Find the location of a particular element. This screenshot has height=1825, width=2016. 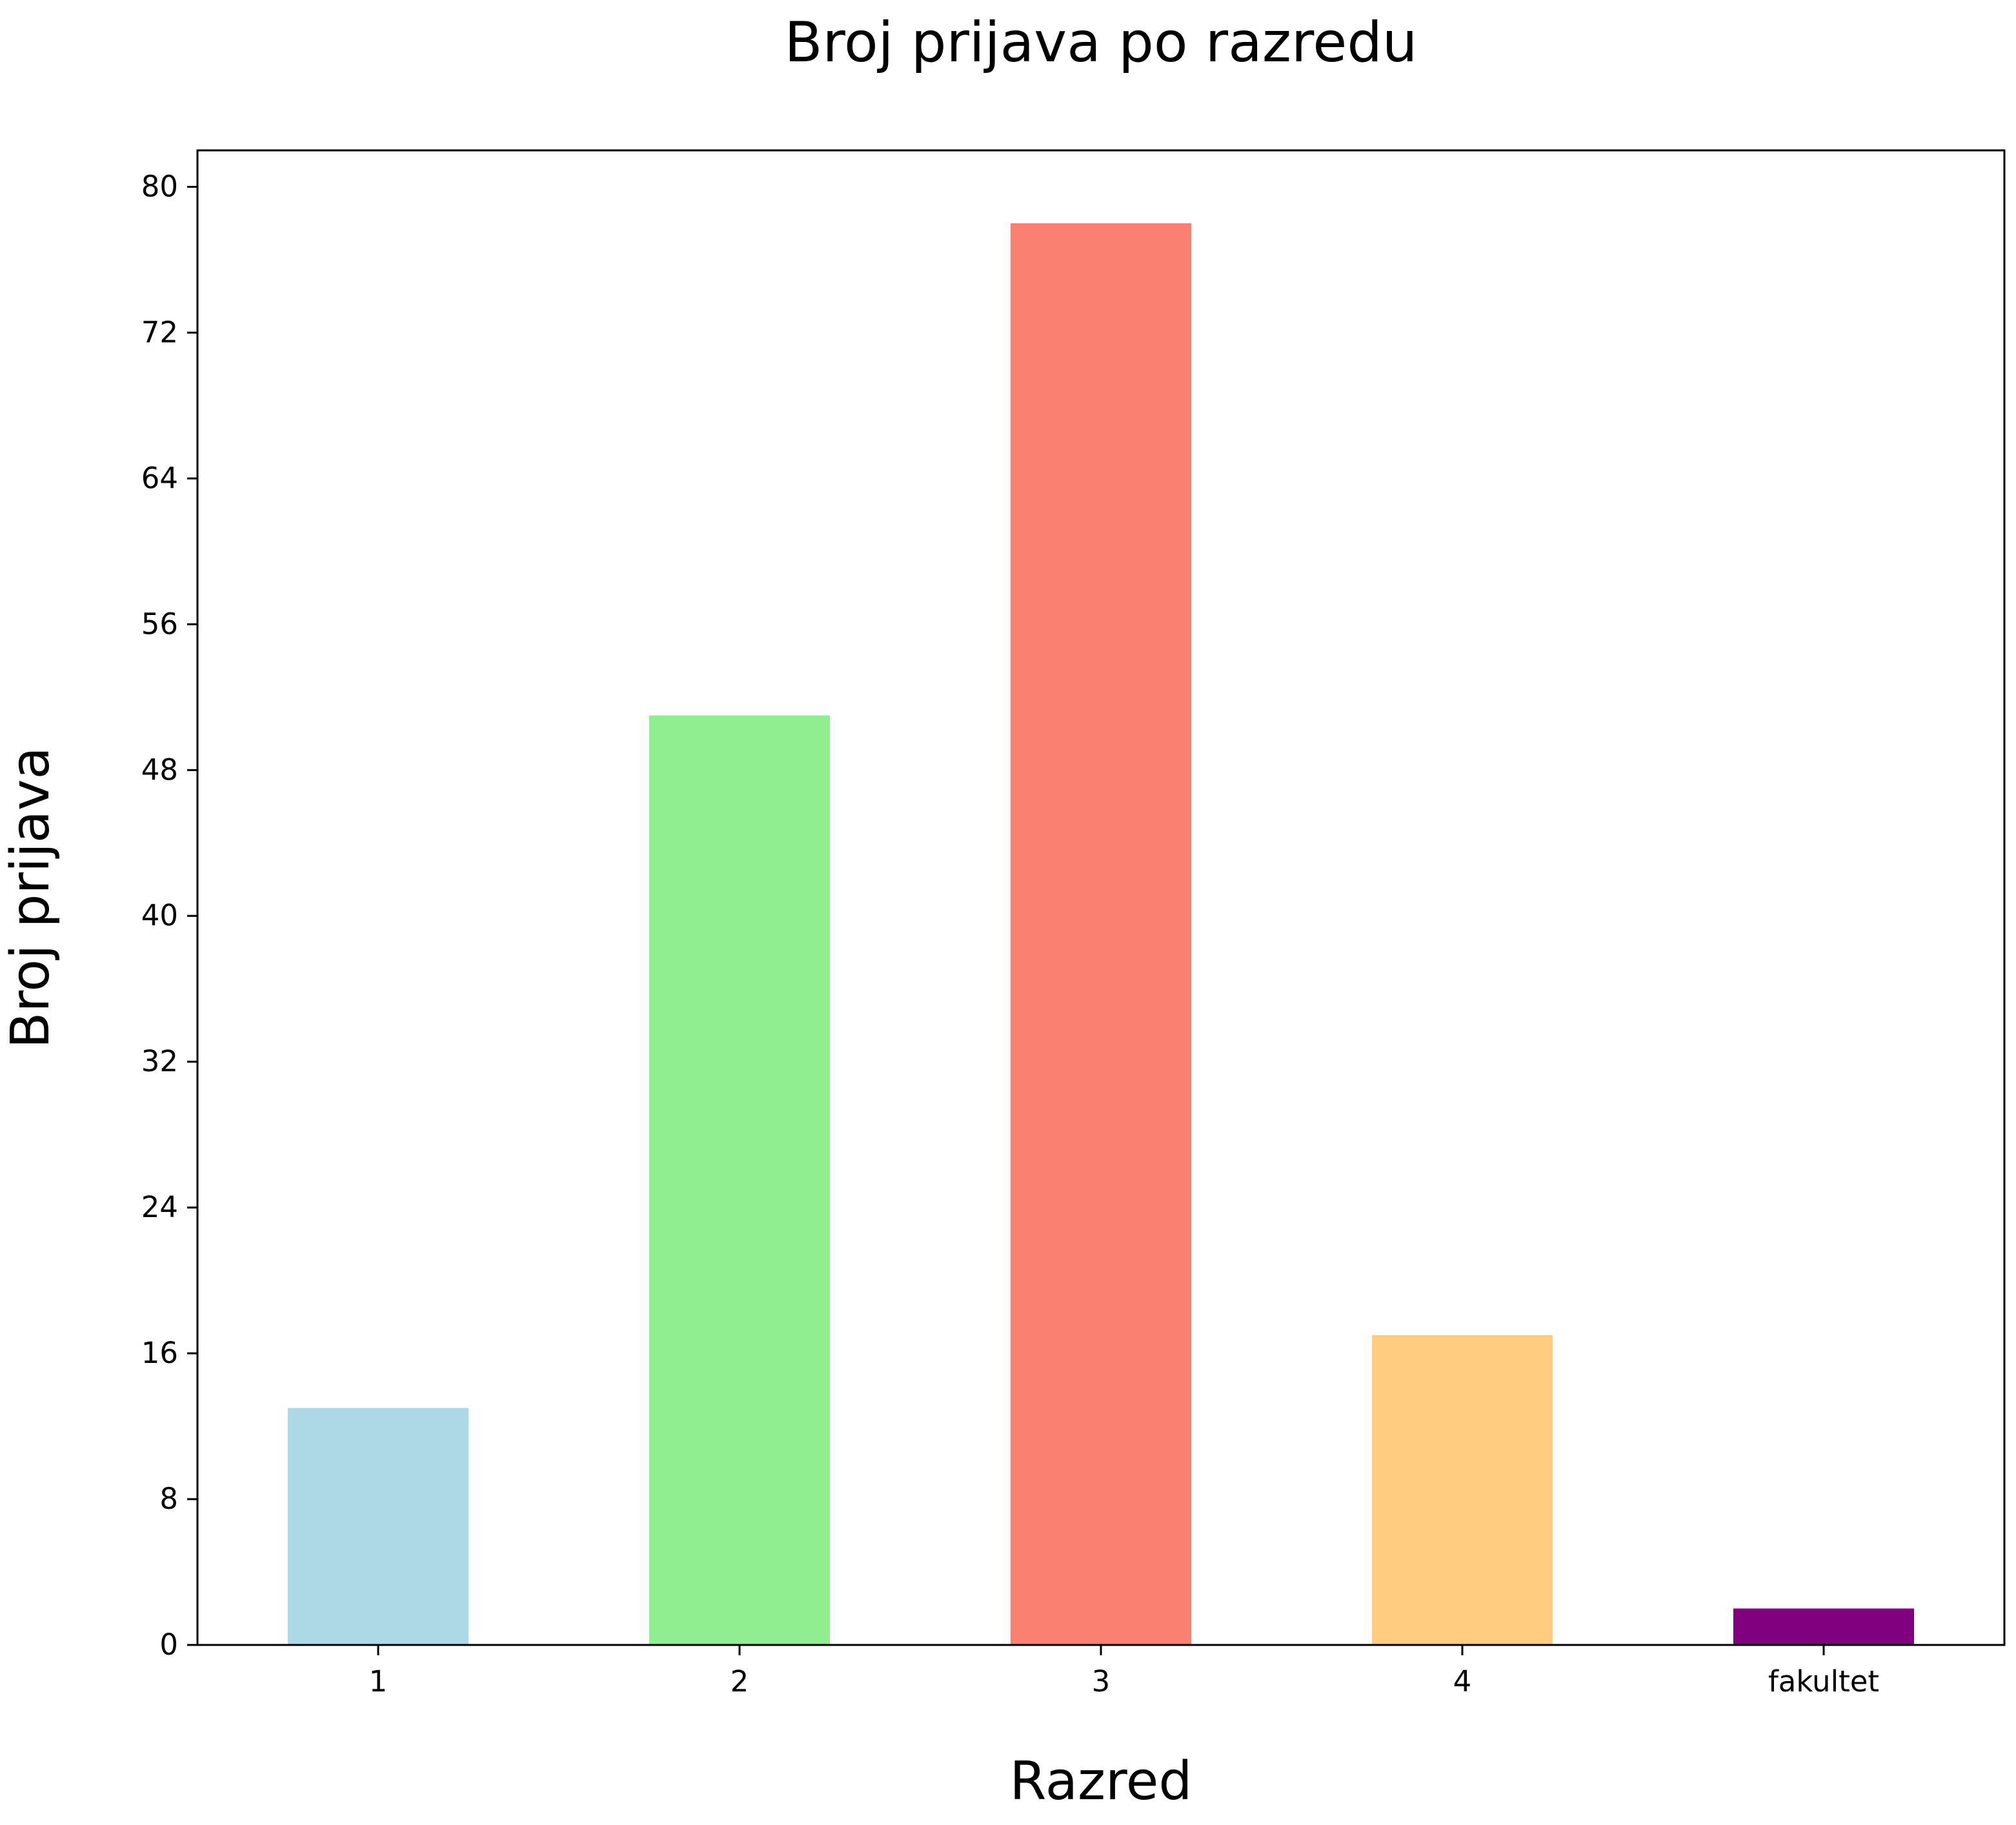

y-tick-label: 48 is located at coordinates (159, 769).